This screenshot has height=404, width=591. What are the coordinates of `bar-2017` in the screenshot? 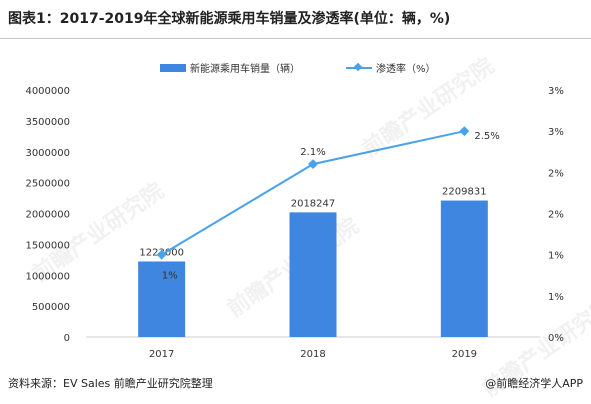 It's located at (162, 299).